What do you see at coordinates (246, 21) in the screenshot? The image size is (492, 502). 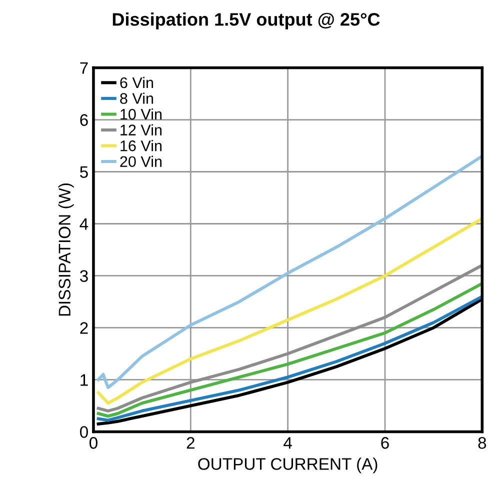 I see `chart-title: Dissipation 1.5V output @ 25°C` at bounding box center [246, 21].